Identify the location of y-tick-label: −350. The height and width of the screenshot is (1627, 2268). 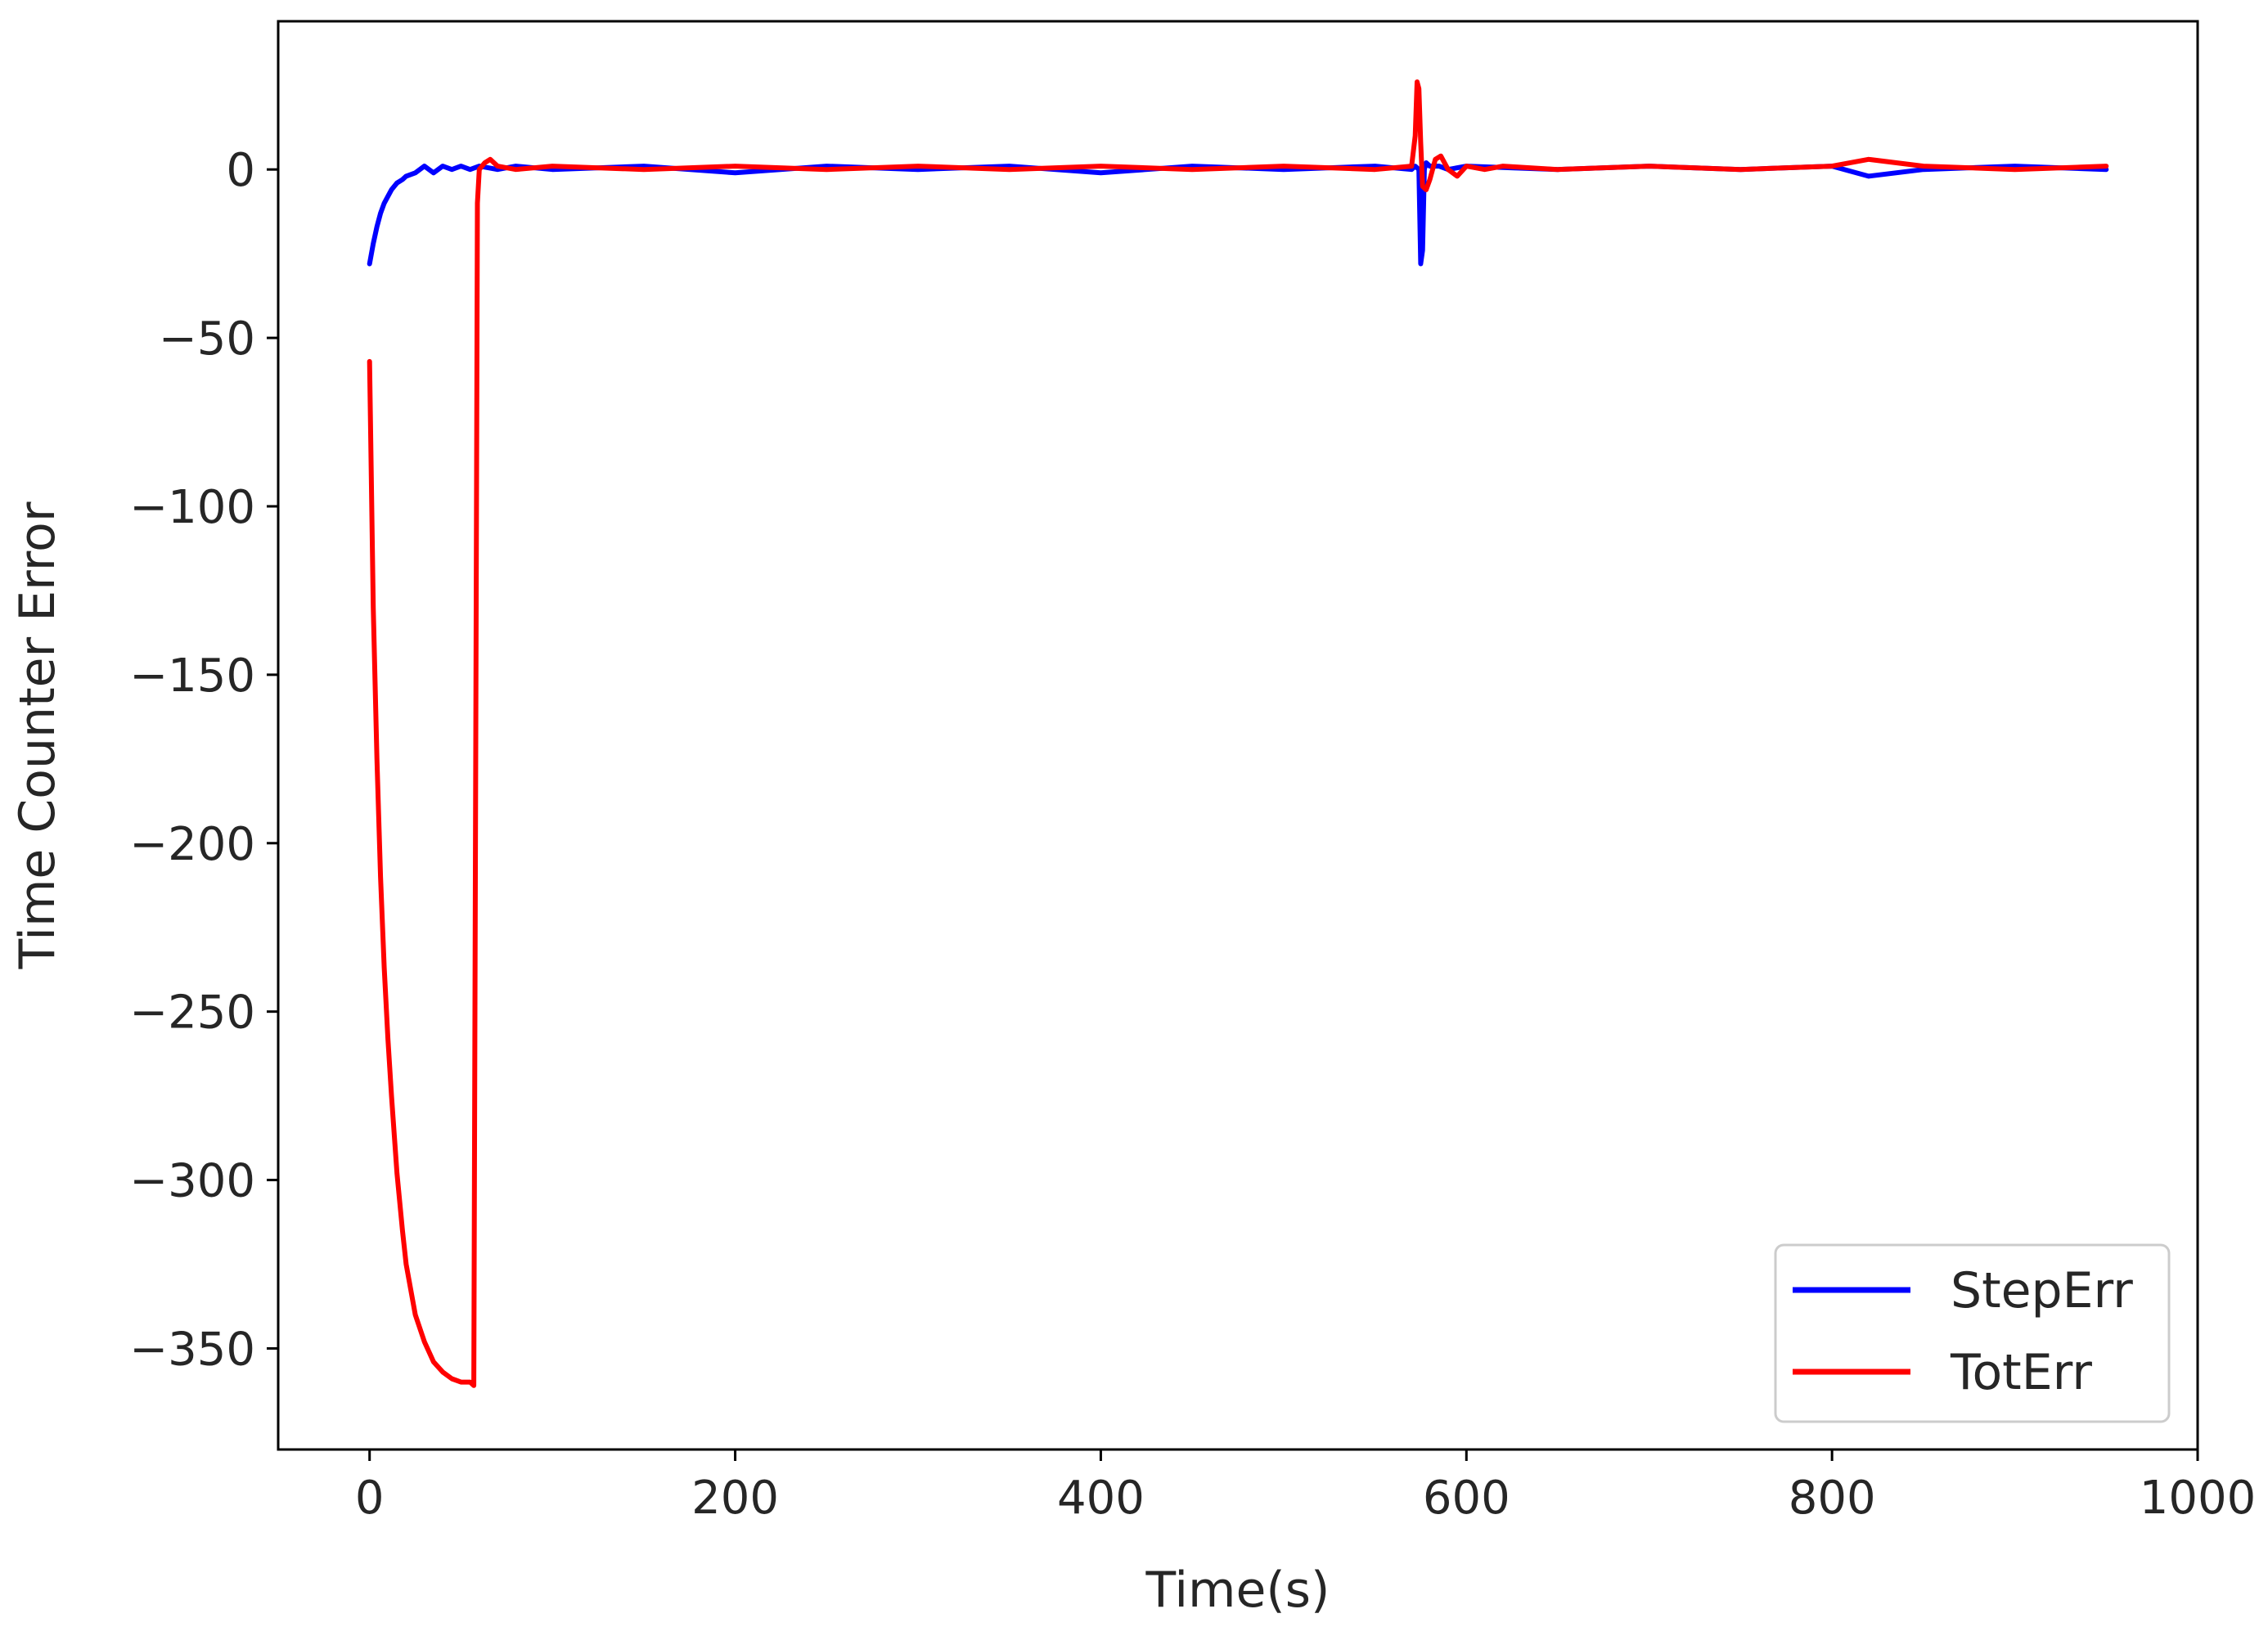
(192, 1349).